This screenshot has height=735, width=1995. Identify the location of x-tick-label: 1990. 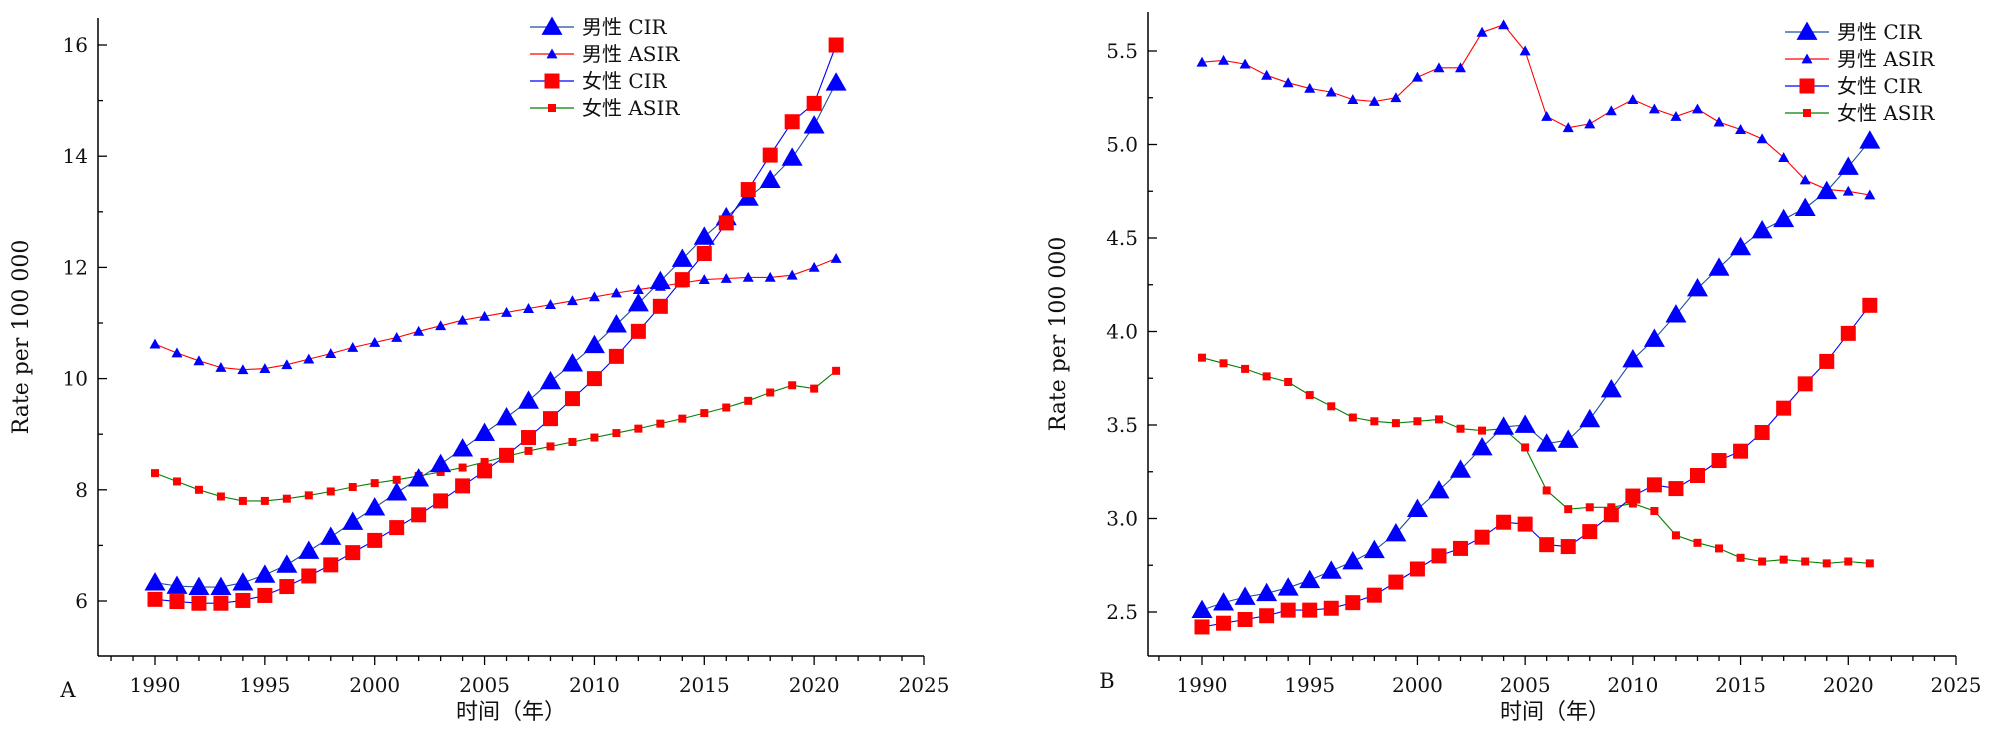
(155, 685).